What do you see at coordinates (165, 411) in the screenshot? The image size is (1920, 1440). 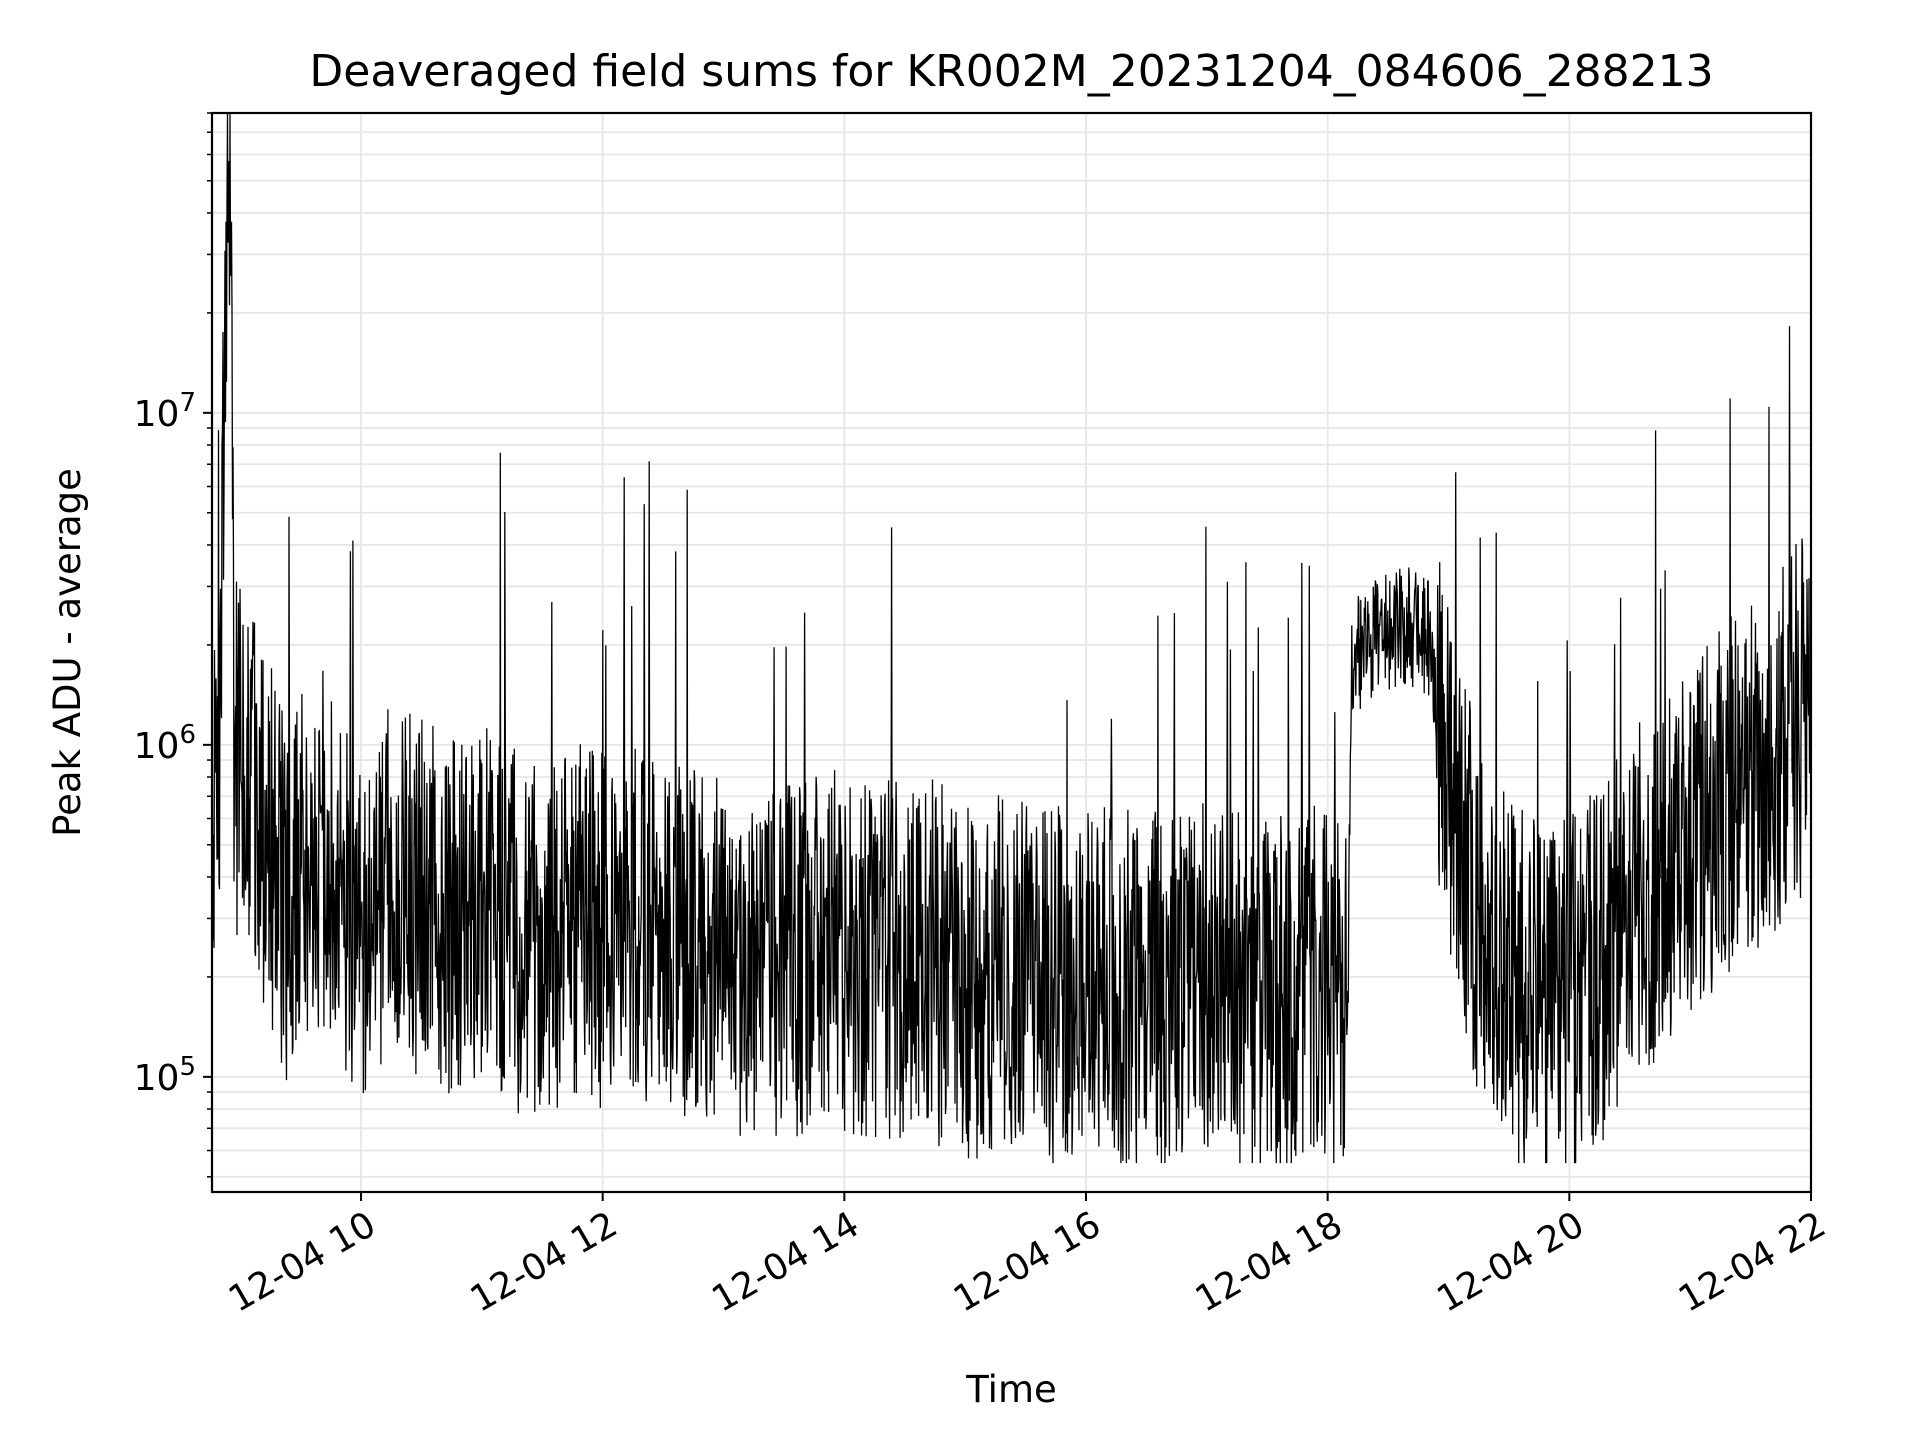 I see `y-tick-label: 10⁷` at bounding box center [165, 411].